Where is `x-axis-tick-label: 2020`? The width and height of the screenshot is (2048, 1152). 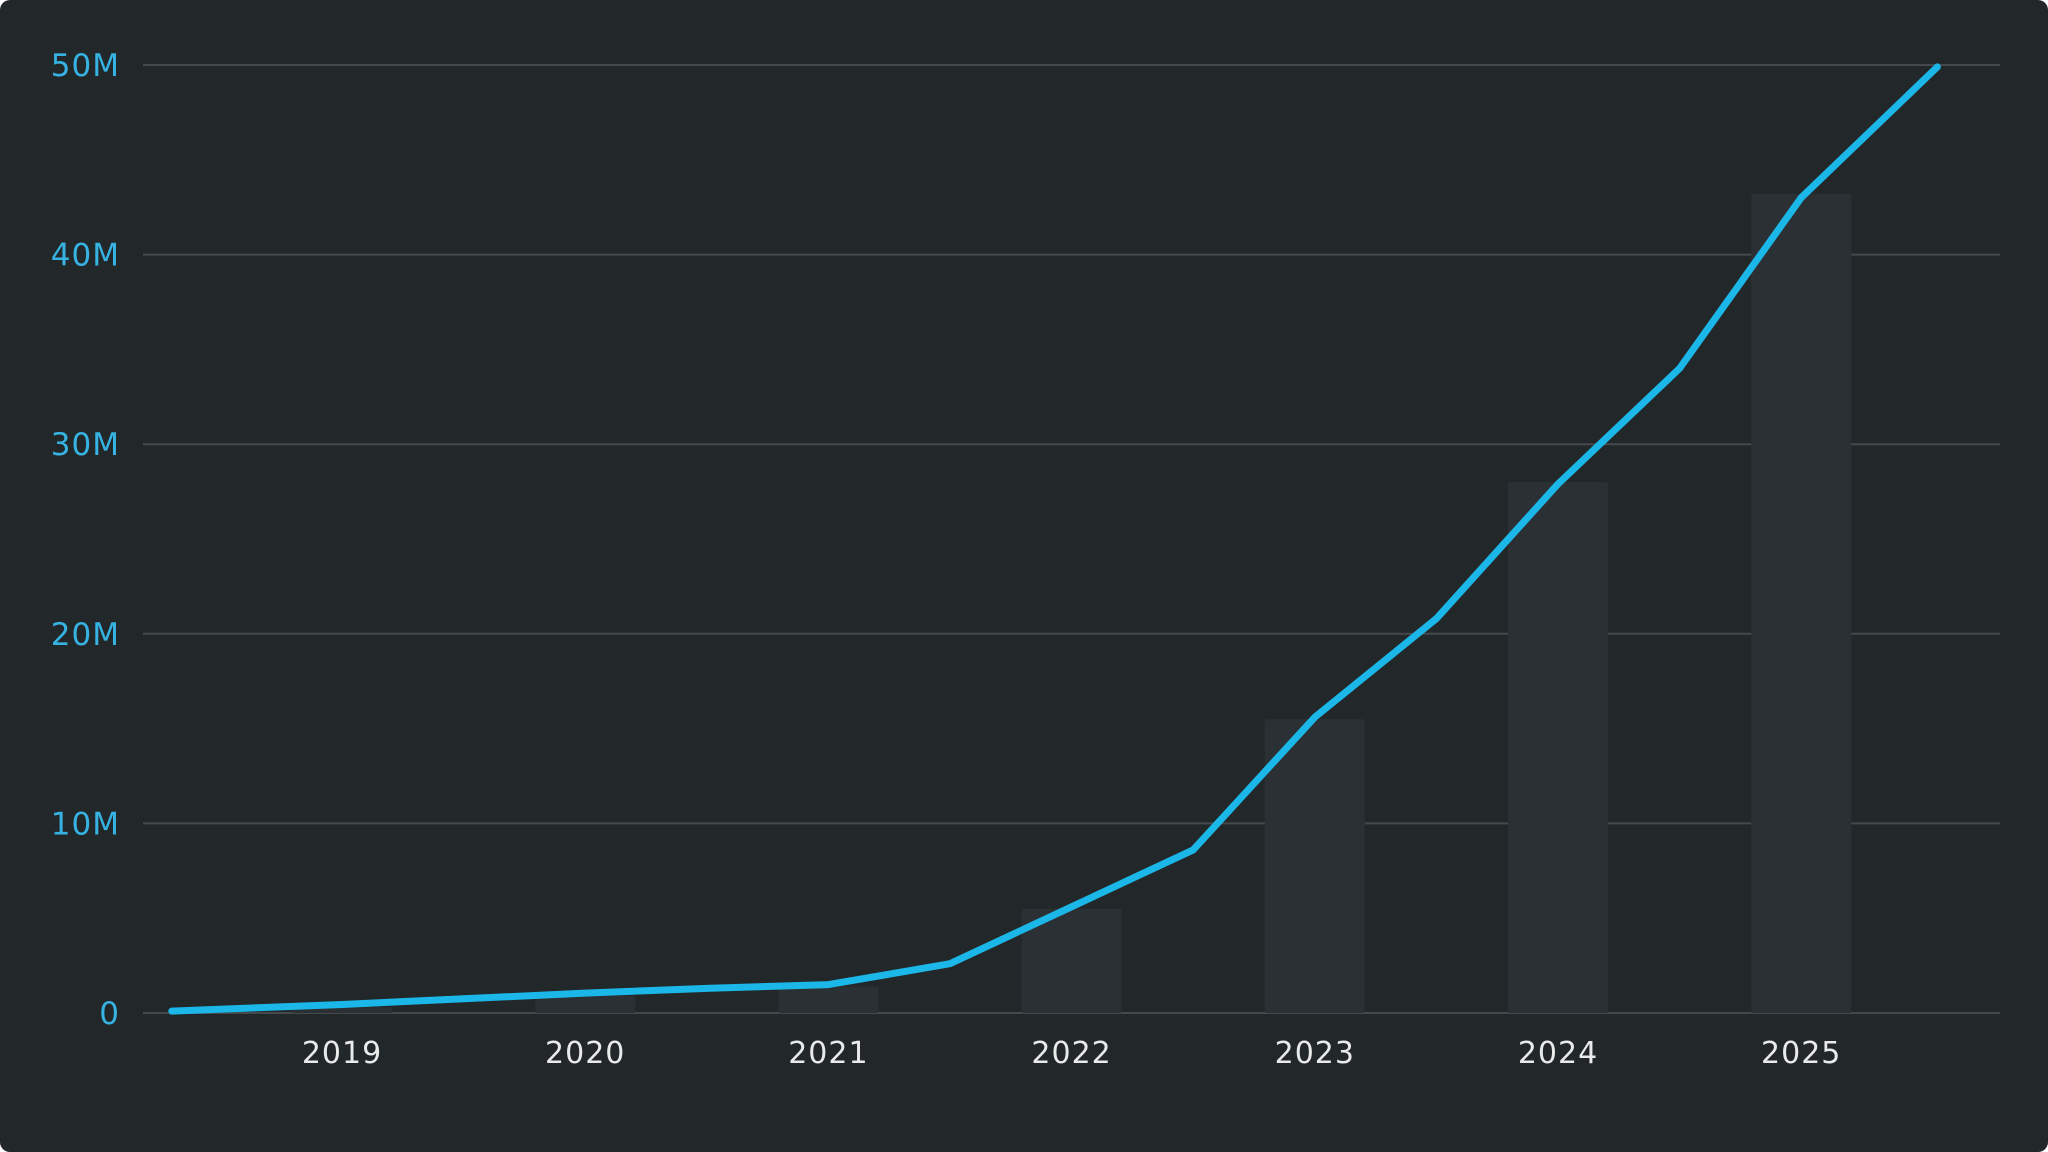 x-axis-tick-label: 2020 is located at coordinates (585, 1053).